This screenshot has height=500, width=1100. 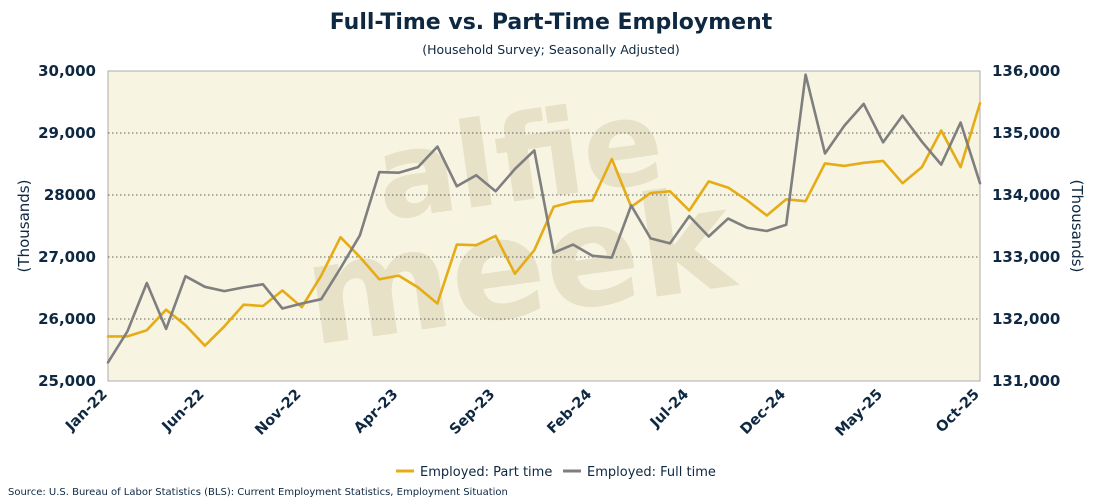 I want to click on x-tick-label: Feb-24, so click(x=570, y=412).